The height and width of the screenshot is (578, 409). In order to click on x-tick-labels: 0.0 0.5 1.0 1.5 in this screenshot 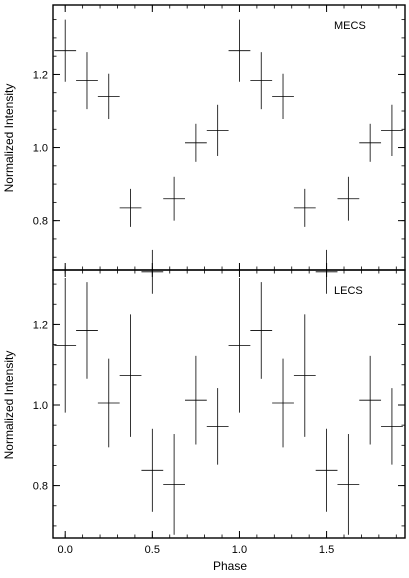, I will do `click(196, 550)`.